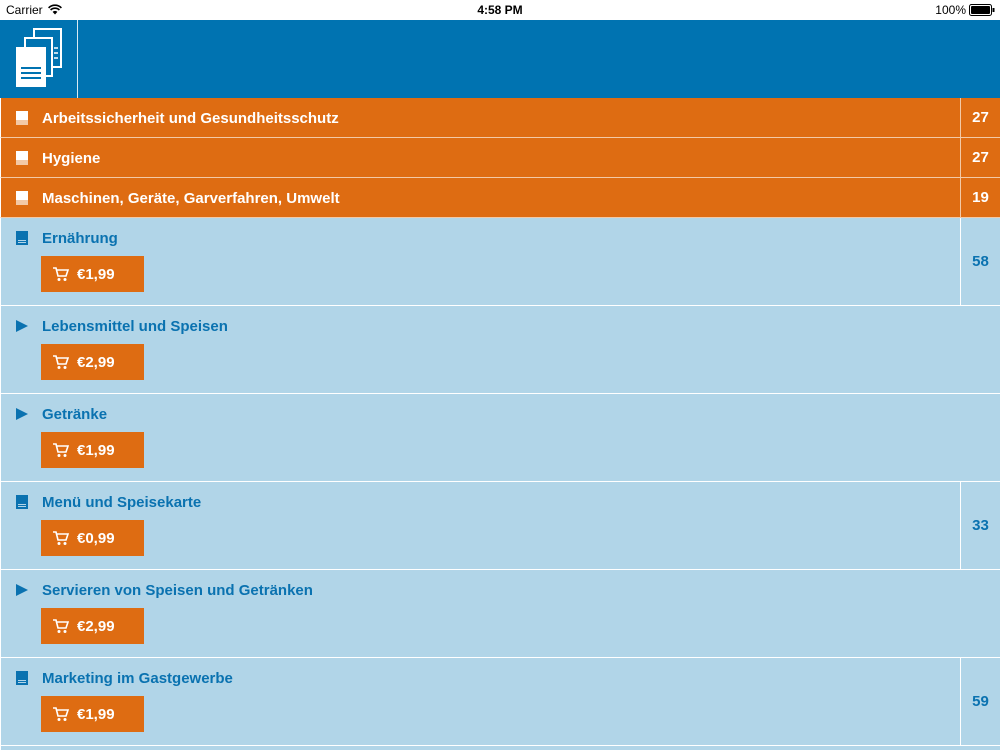 This screenshot has width=1000, height=750. Describe the element at coordinates (75, 414) in the screenshot. I see `list-item-label: Getränke` at that location.